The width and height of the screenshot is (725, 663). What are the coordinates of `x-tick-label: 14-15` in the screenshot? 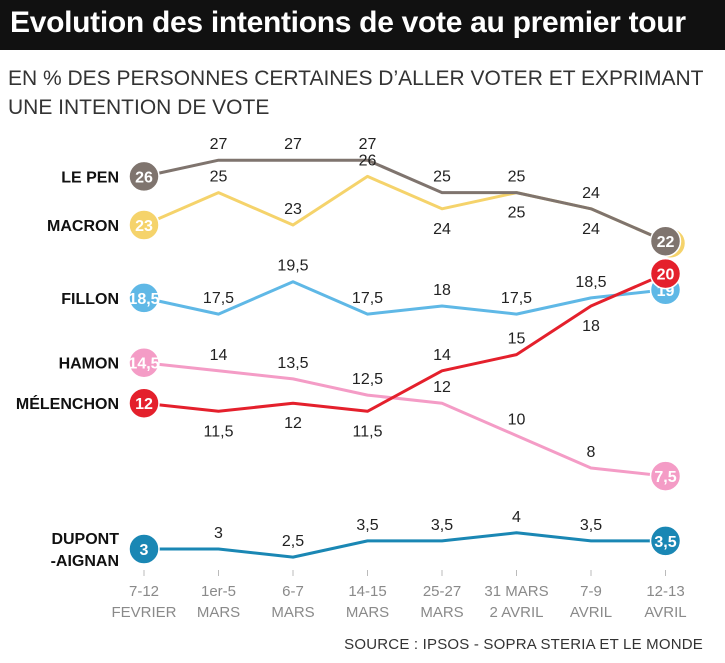 It's located at (367, 591).